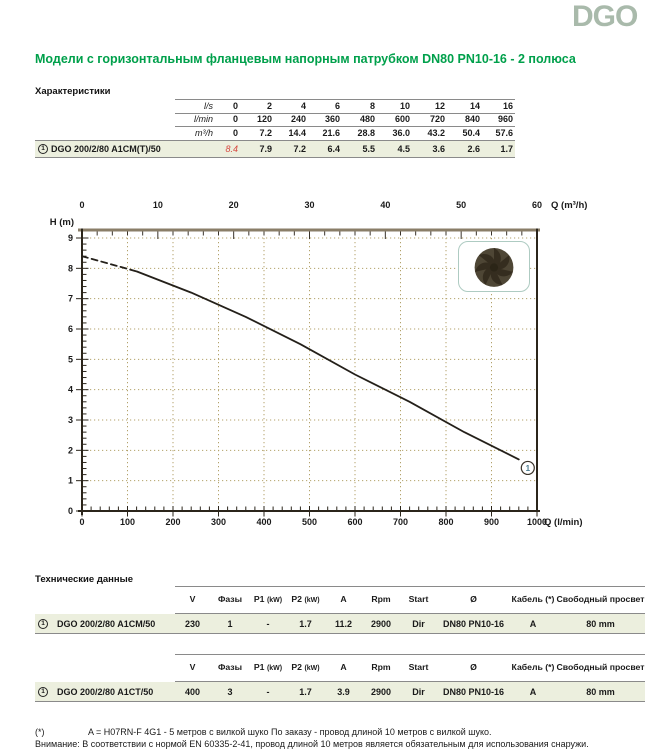 Image resolution: width=660 pixels, height=752 pixels. Describe the element at coordinates (105, 691) in the screenshot. I see `model-name: DGO 200/2/80 A1CT/50` at that location.